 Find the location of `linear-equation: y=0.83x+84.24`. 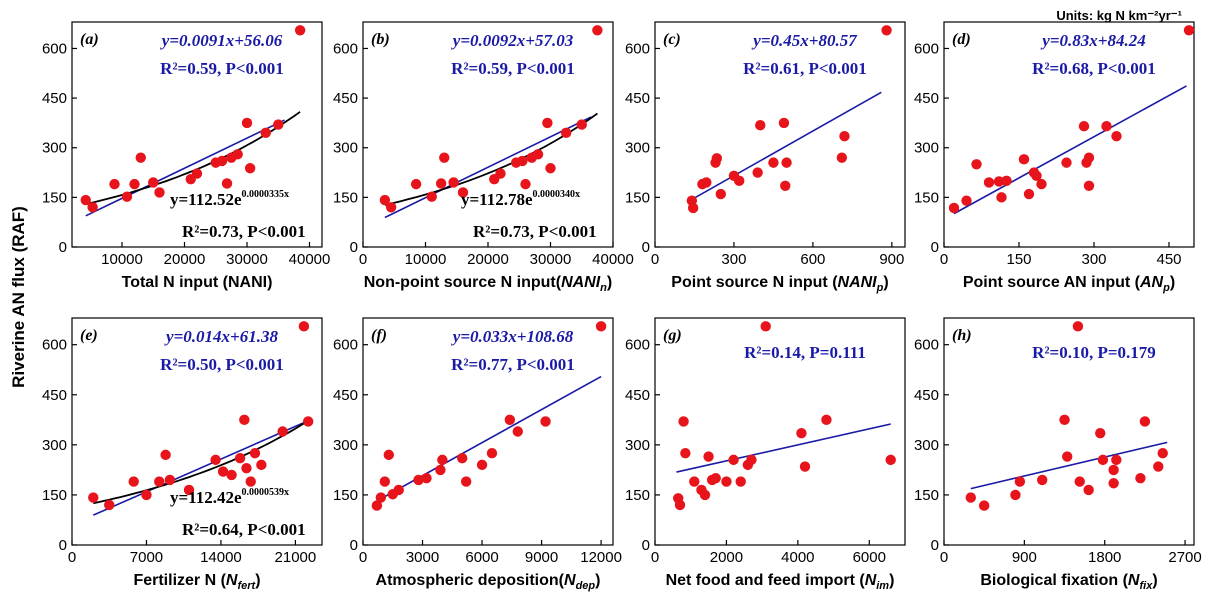

linear-equation: y=0.83x+84.24 is located at coordinates (1092, 40).